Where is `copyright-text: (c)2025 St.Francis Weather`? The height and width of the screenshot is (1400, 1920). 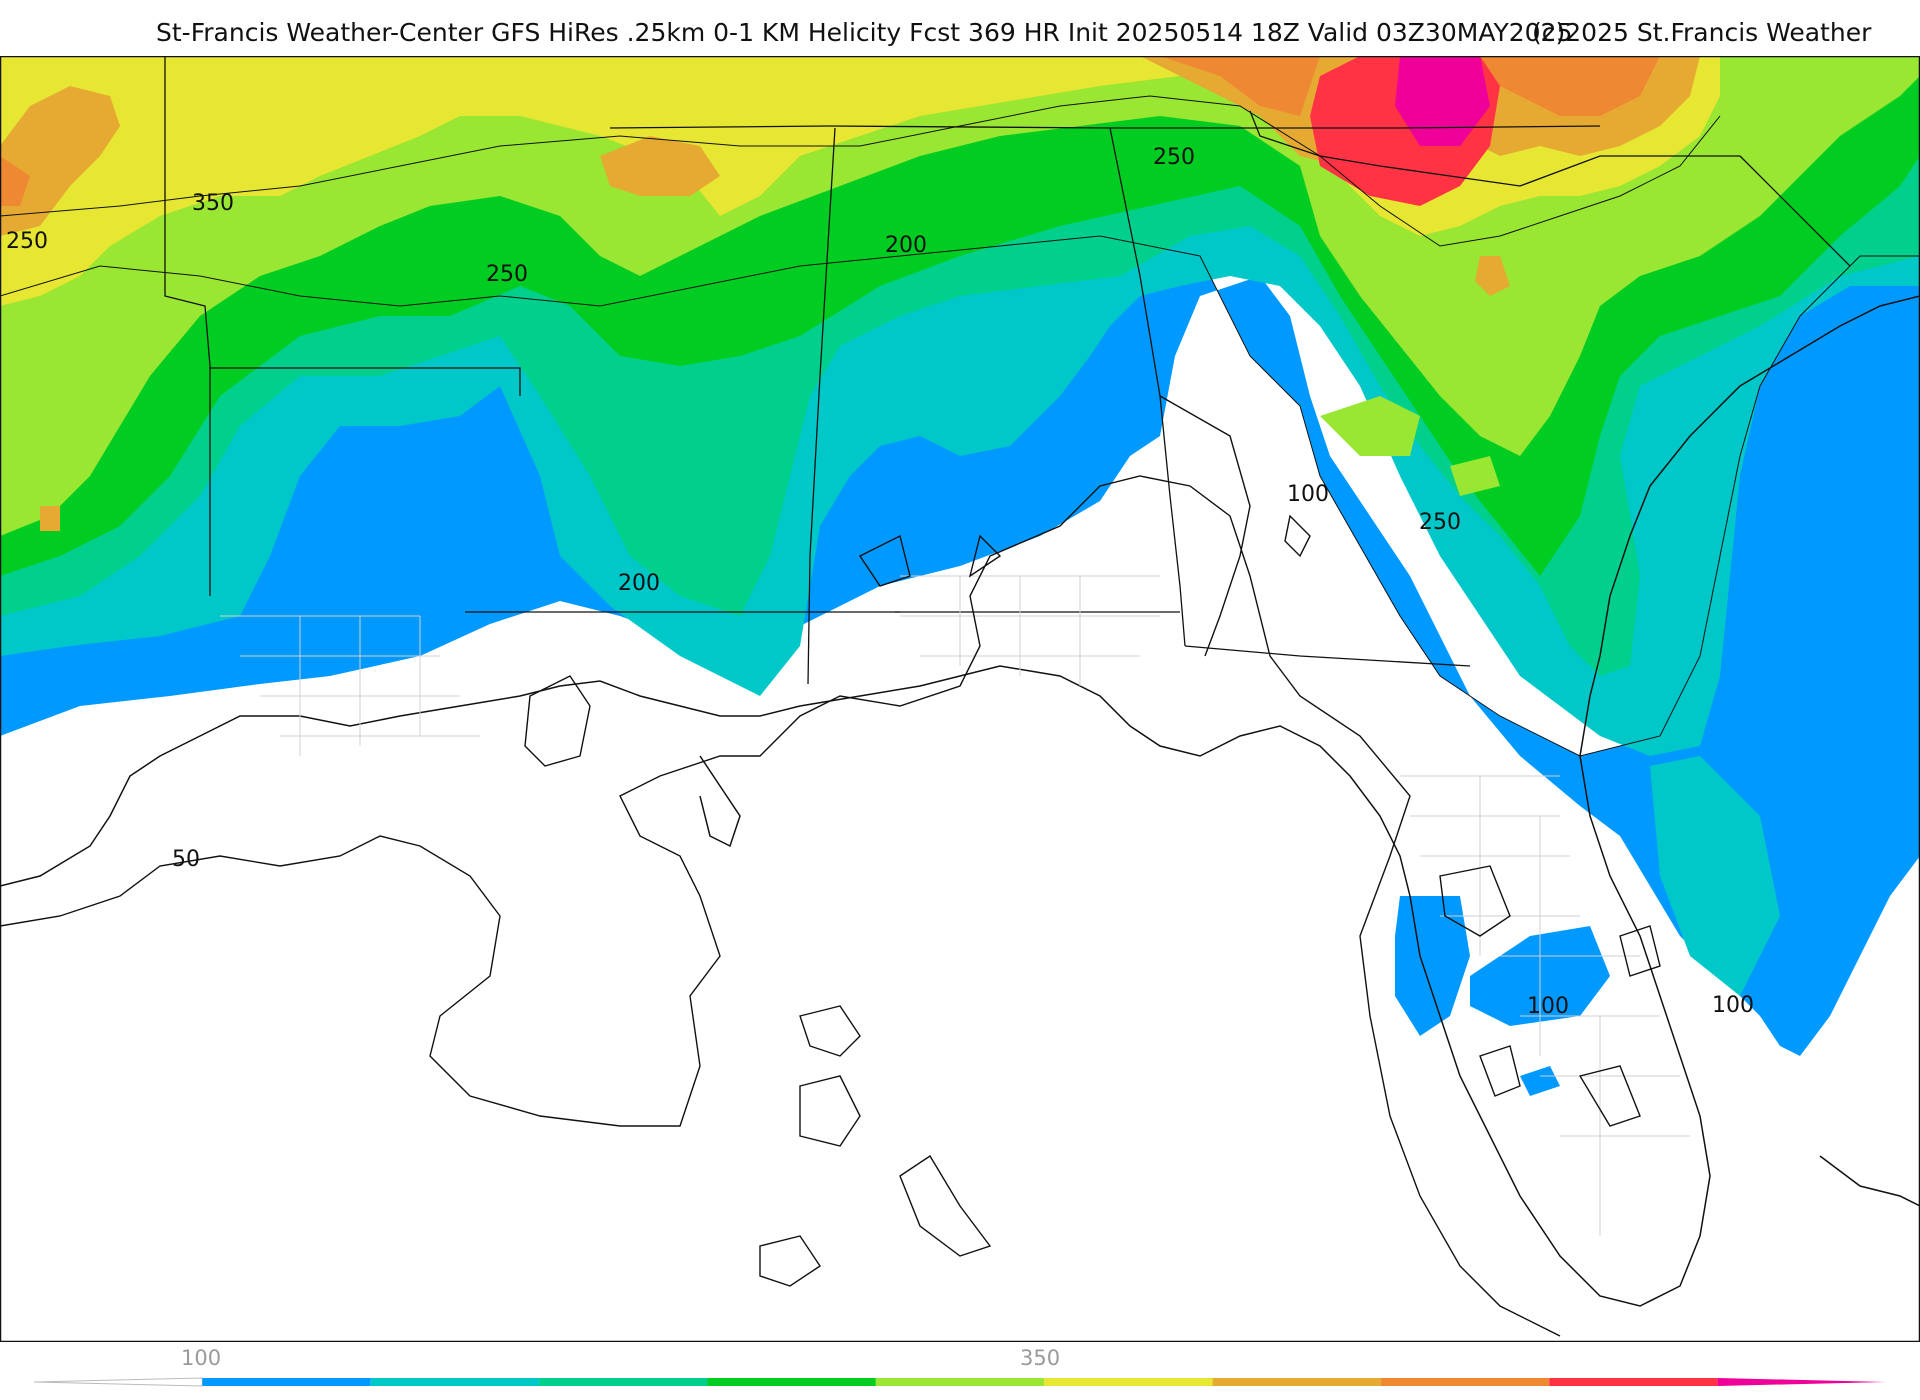
copyright-text: (c)2025 St.Francis Weather is located at coordinates (1702, 32).